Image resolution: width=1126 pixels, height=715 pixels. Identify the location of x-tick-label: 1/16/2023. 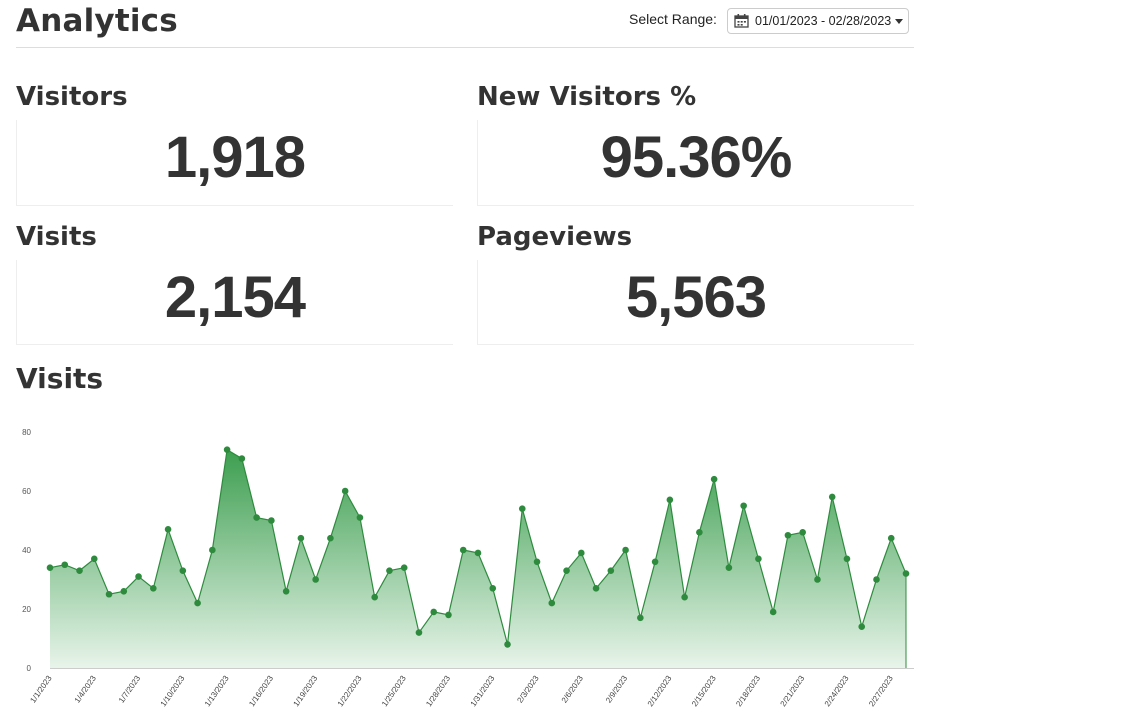
(261, 691).